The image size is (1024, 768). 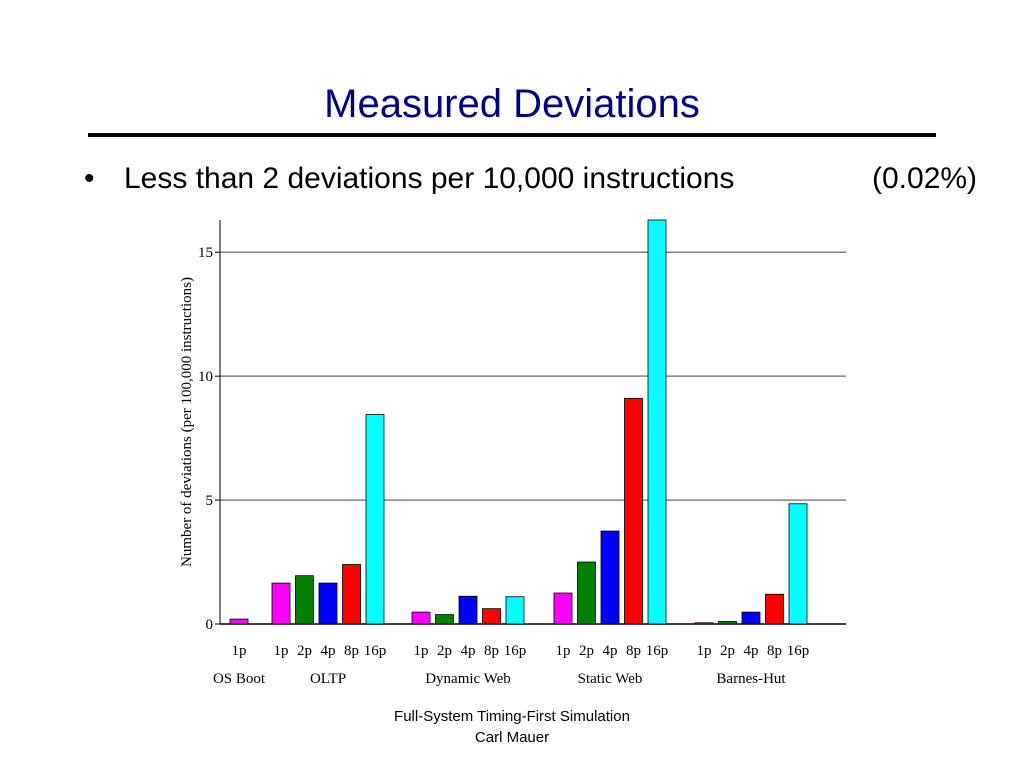 What do you see at coordinates (205, 377) in the screenshot?
I see `y-tick-label: 10` at bounding box center [205, 377].